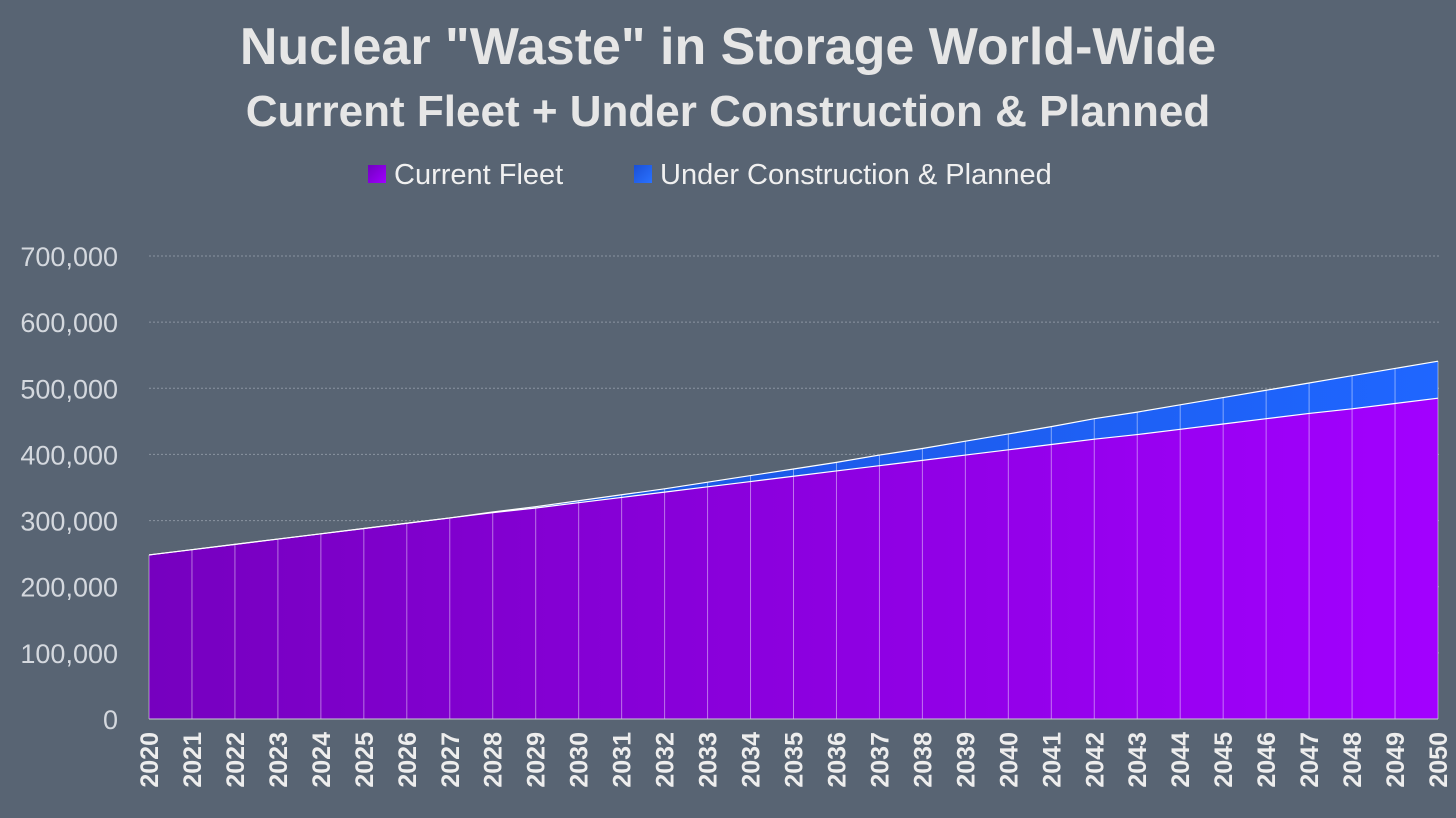  I want to click on x-tick-label: 2030, so click(580, 760).